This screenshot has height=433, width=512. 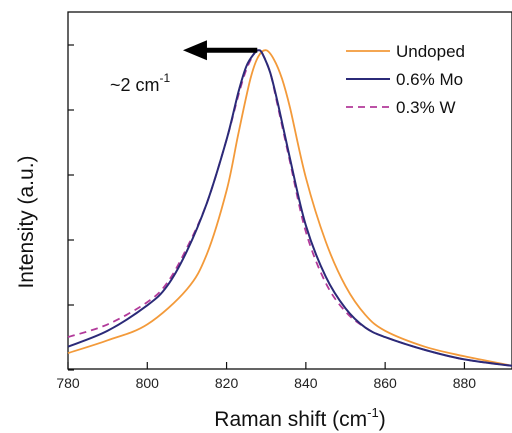 I want to click on legend-label-undoped: Undoped, so click(x=430, y=51).